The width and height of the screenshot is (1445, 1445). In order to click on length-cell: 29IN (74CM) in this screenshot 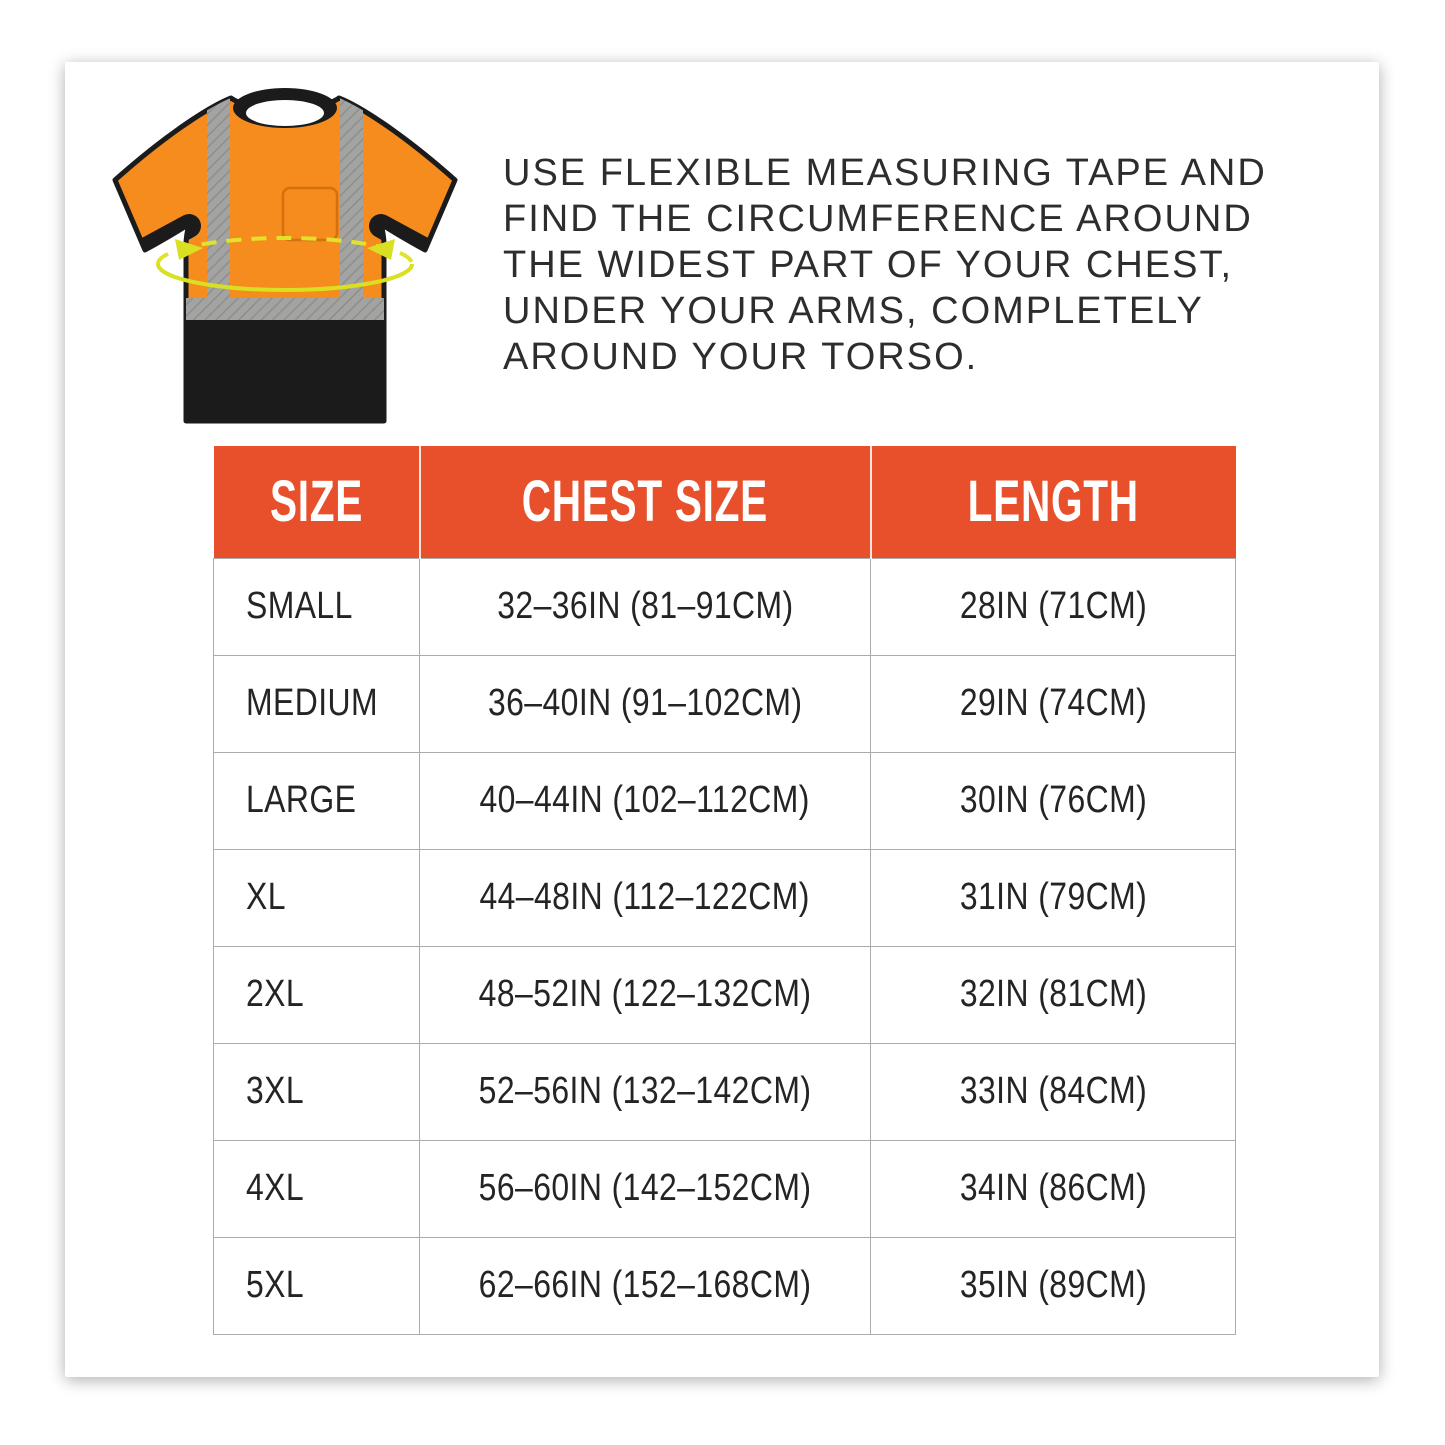, I will do `click(1053, 703)`.